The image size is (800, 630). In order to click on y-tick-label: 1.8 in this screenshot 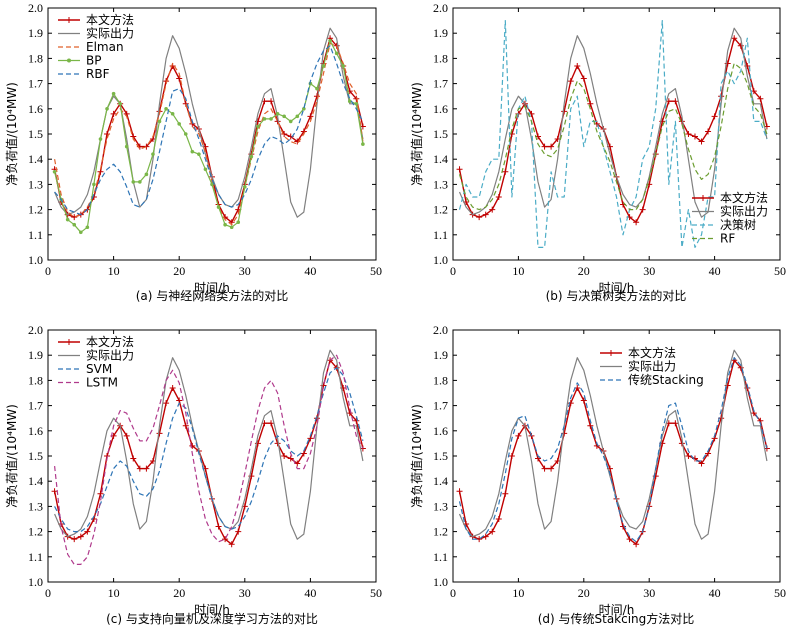, I will do `click(440, 58)`.